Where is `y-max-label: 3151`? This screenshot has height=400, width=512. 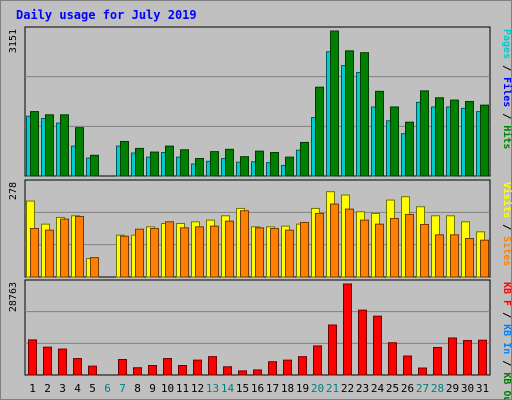
y-max-label: 3151 is located at coordinates (13, 41).